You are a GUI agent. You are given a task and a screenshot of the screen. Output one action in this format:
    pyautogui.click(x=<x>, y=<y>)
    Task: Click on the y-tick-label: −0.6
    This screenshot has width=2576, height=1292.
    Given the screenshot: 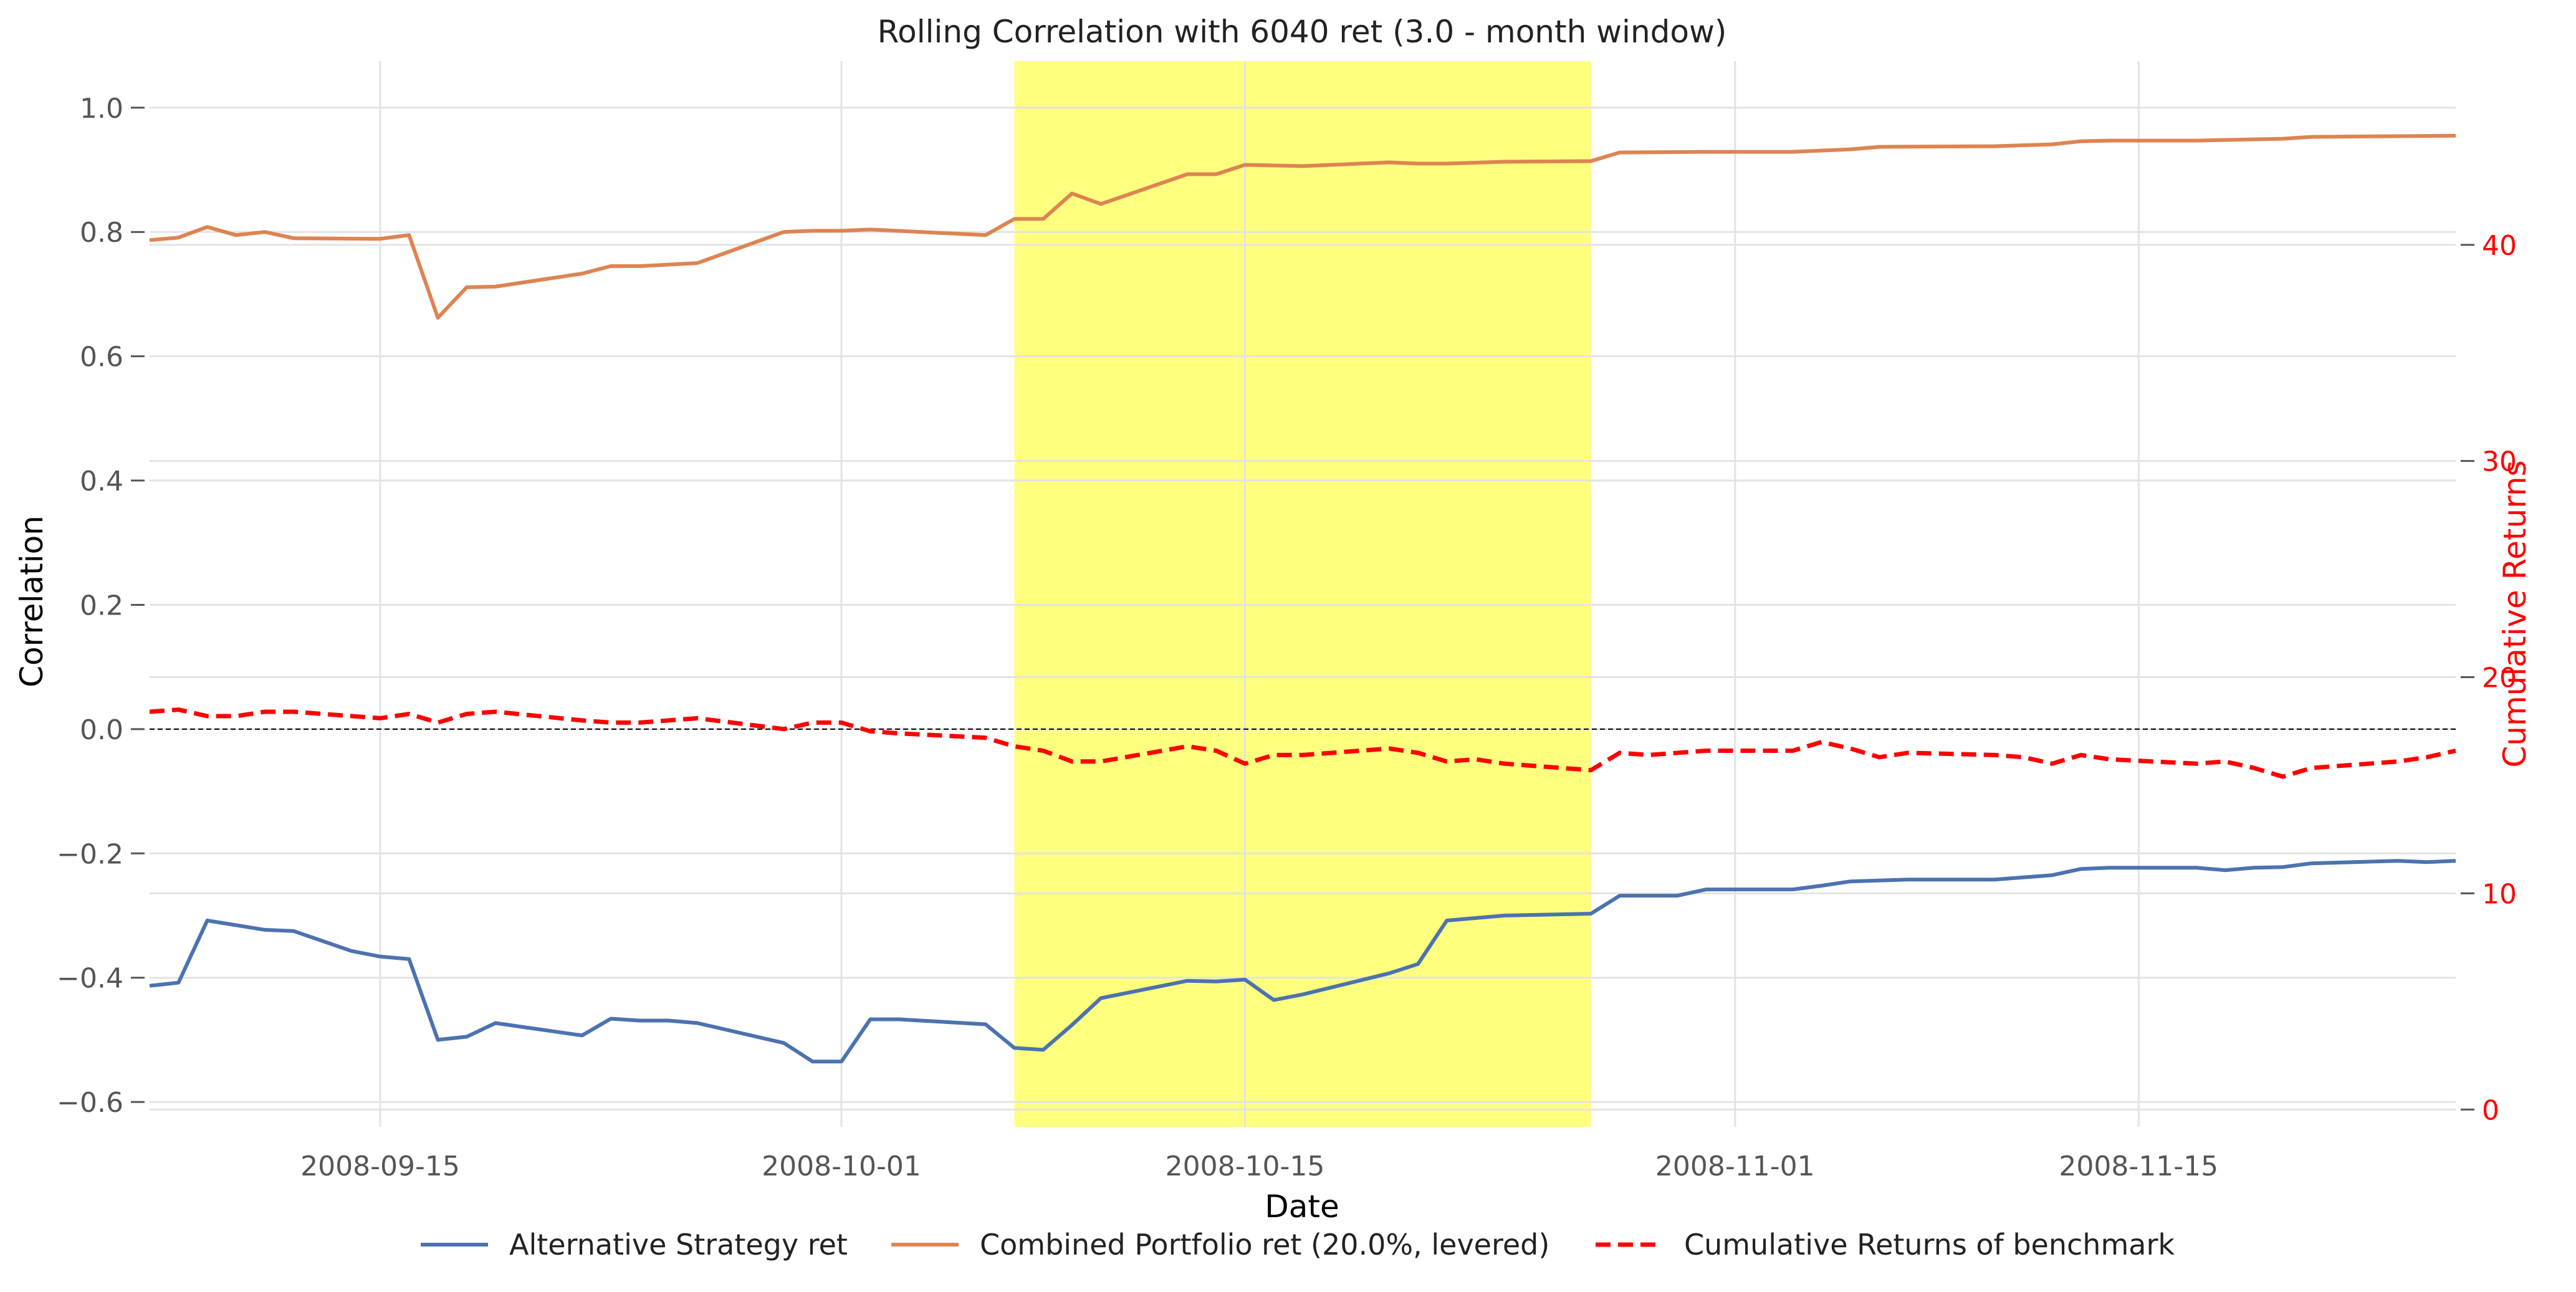 What is the action you would take?
    pyautogui.click(x=90, y=1103)
    